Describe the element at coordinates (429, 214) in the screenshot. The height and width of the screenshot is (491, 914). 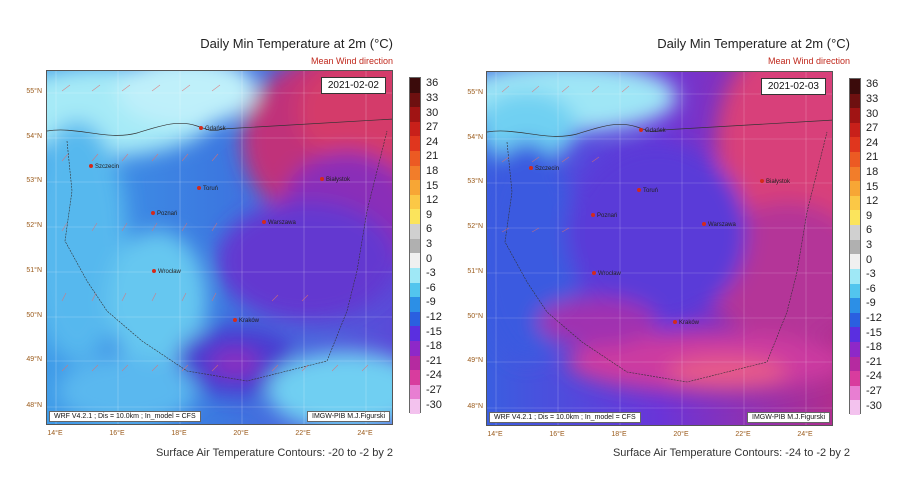
I see `colorbar-tick-label: 9` at that location.